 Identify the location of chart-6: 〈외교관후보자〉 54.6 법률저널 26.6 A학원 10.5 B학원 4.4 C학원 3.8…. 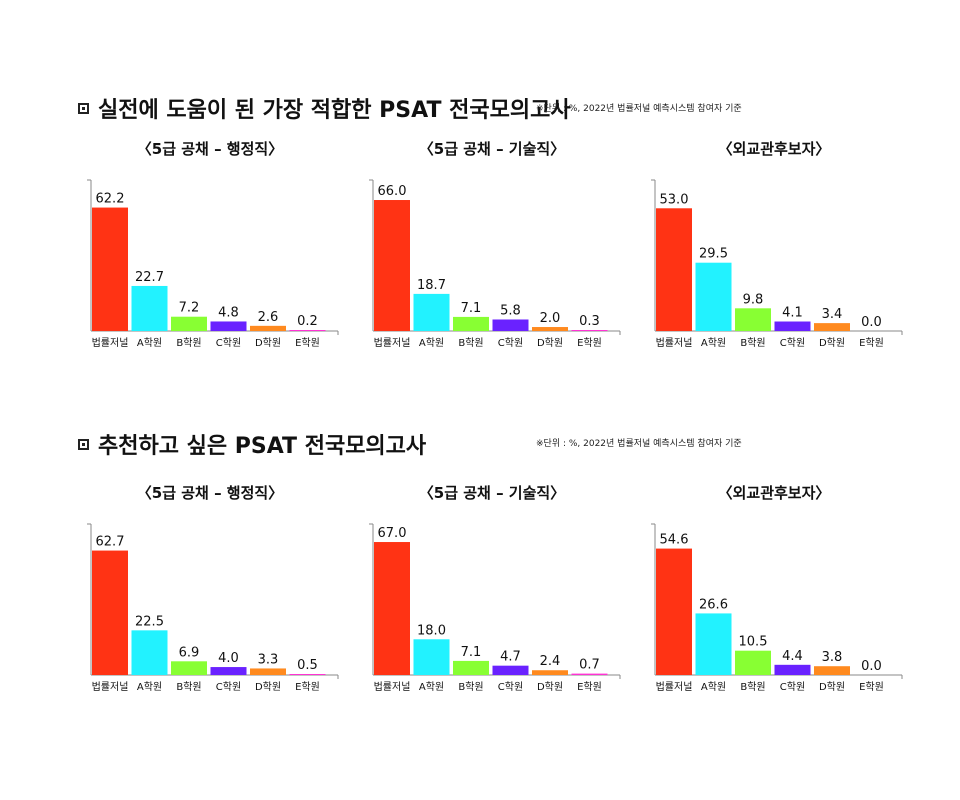
(774, 602).